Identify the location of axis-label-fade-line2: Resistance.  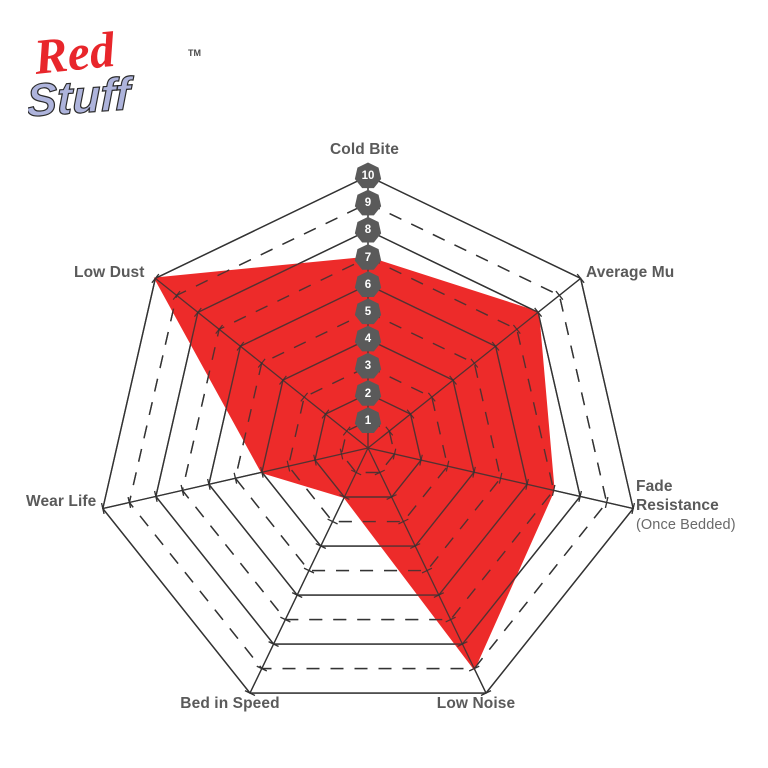
(677, 506).